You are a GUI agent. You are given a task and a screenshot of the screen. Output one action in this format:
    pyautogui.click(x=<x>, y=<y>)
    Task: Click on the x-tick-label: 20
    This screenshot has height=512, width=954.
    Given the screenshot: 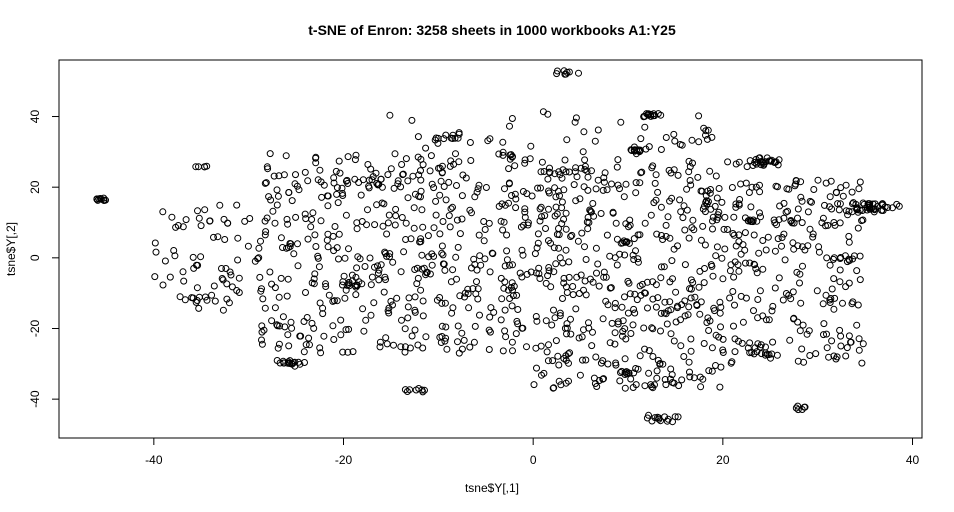 What is the action you would take?
    pyautogui.click(x=723, y=460)
    